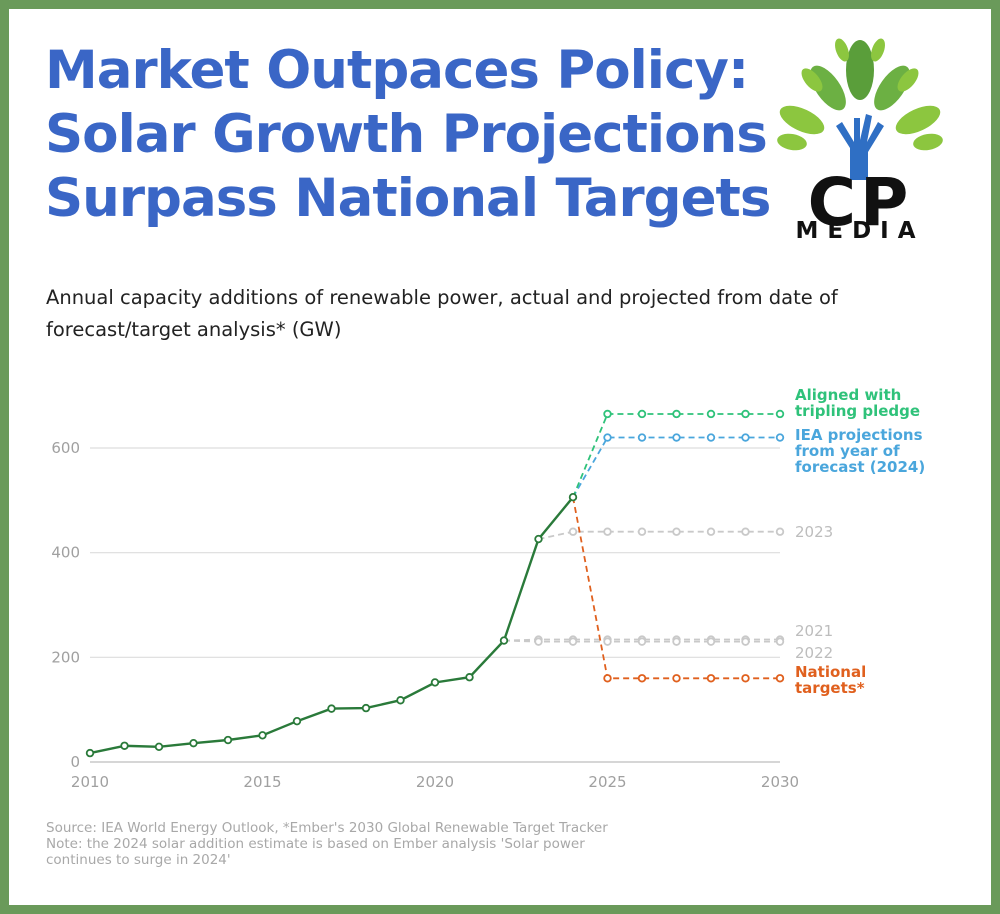  What do you see at coordinates (780, 641) in the screenshot?
I see `data-point-f2022-2030` at bounding box center [780, 641].